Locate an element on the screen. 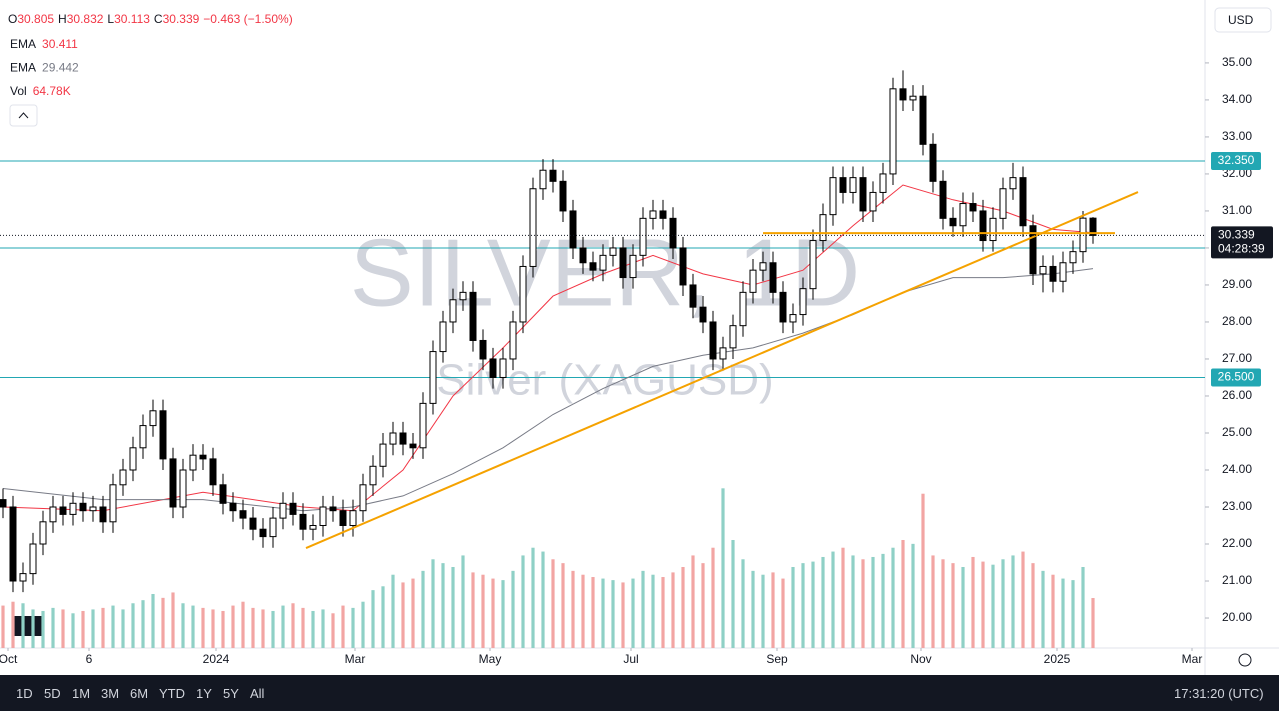 Image resolution: width=1279 pixels, height=711 pixels. y-tick-label: 31.00 is located at coordinates (1237, 210).